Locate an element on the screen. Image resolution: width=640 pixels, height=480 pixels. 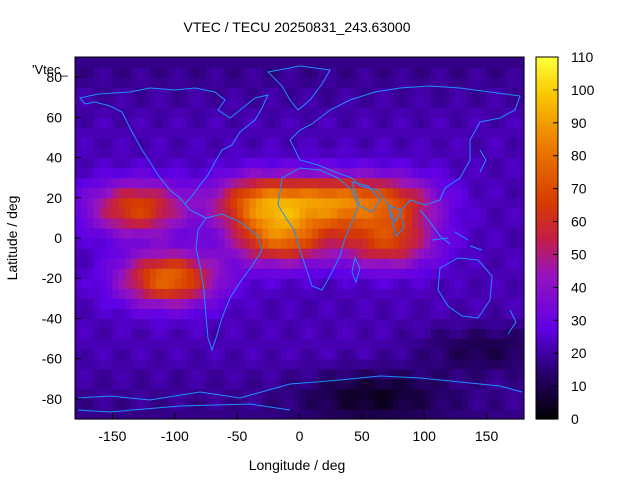
coastline-antarctica is located at coordinates (300, 394).